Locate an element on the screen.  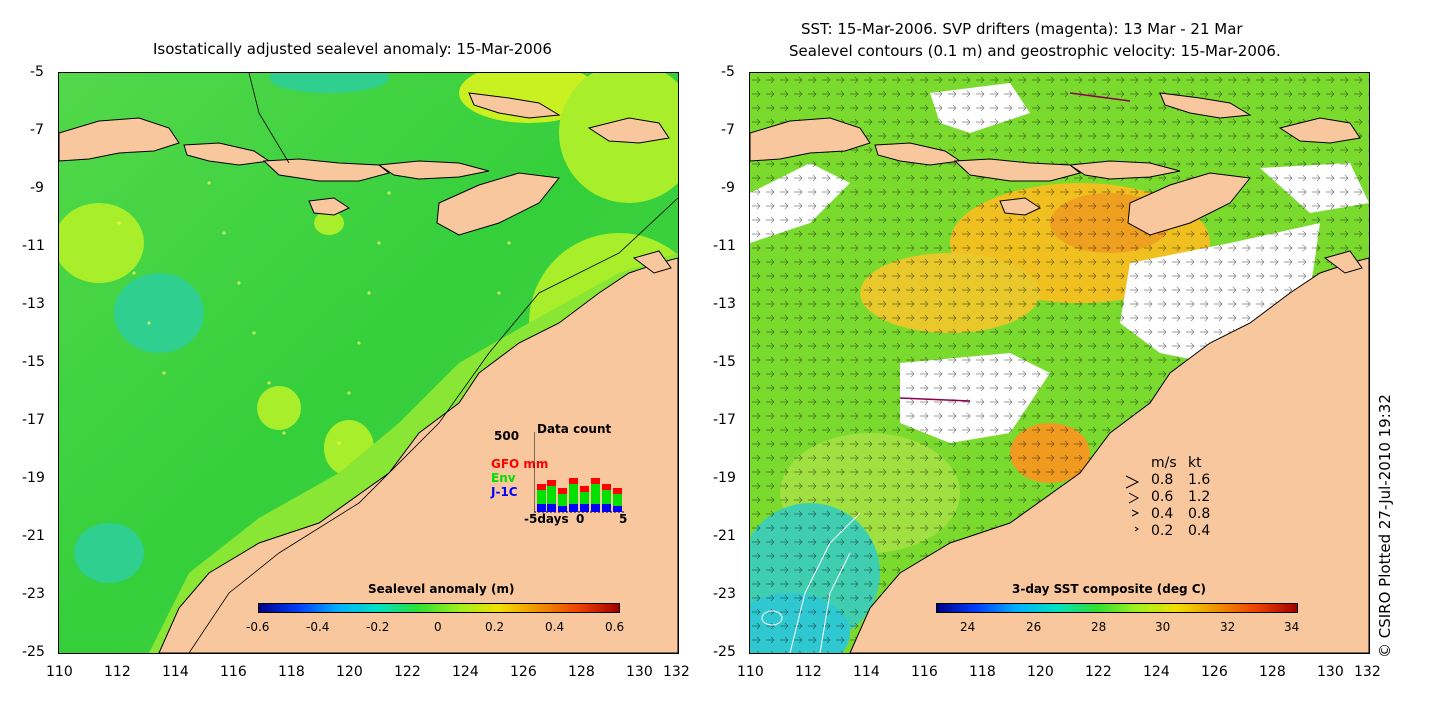
plot-credit: © CSIRO Plotted 27-Jul-2010 19:32 is located at coordinates (1385, 526).